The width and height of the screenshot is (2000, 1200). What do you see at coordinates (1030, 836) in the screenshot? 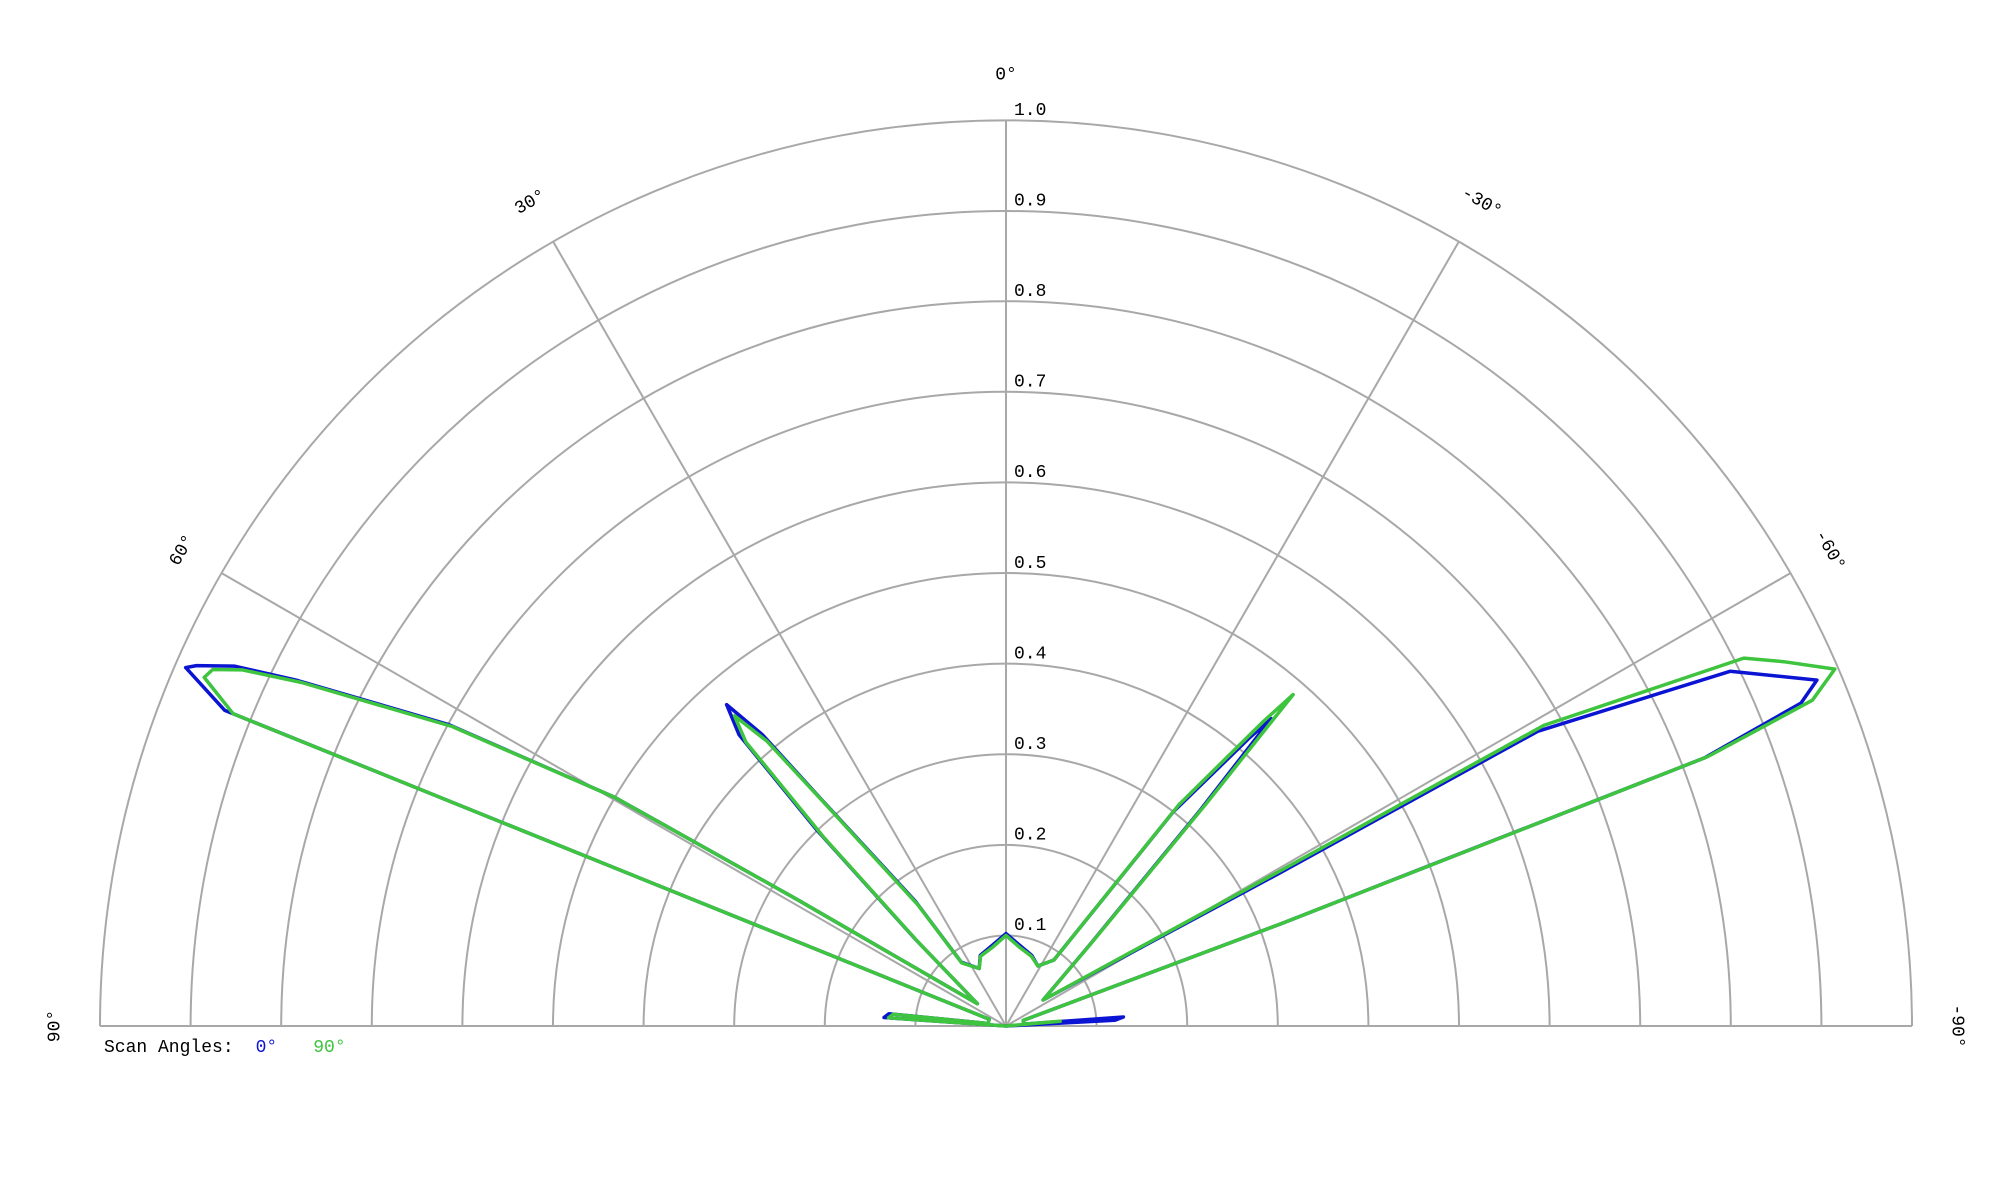
I see `r-tick-label: 0.2` at bounding box center [1030, 836].